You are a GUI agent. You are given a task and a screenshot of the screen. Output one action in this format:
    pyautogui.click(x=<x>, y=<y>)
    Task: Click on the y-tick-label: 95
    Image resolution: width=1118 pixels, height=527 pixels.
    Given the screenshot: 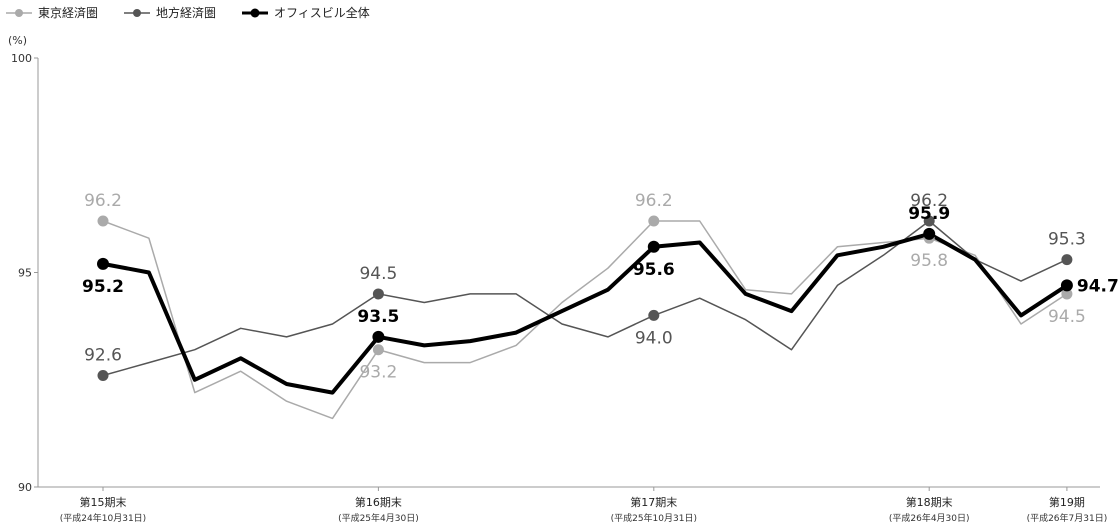 What is the action you would take?
    pyautogui.click(x=25, y=273)
    